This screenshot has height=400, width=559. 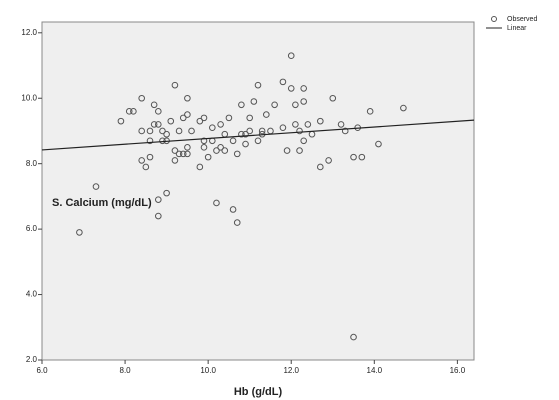 I want to click on x-tick-label: 12.0, so click(x=291, y=370).